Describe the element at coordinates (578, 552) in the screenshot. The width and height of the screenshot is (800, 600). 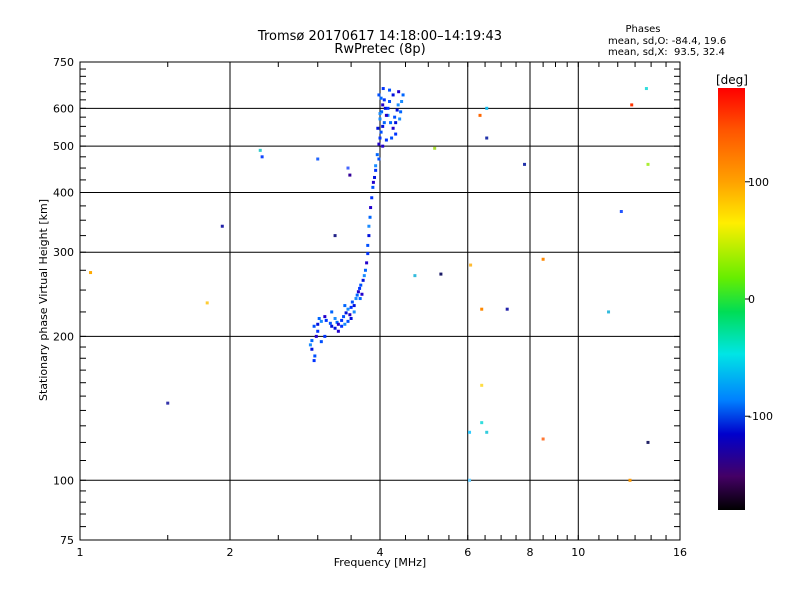
I see `x-tick-label: 10` at that location.